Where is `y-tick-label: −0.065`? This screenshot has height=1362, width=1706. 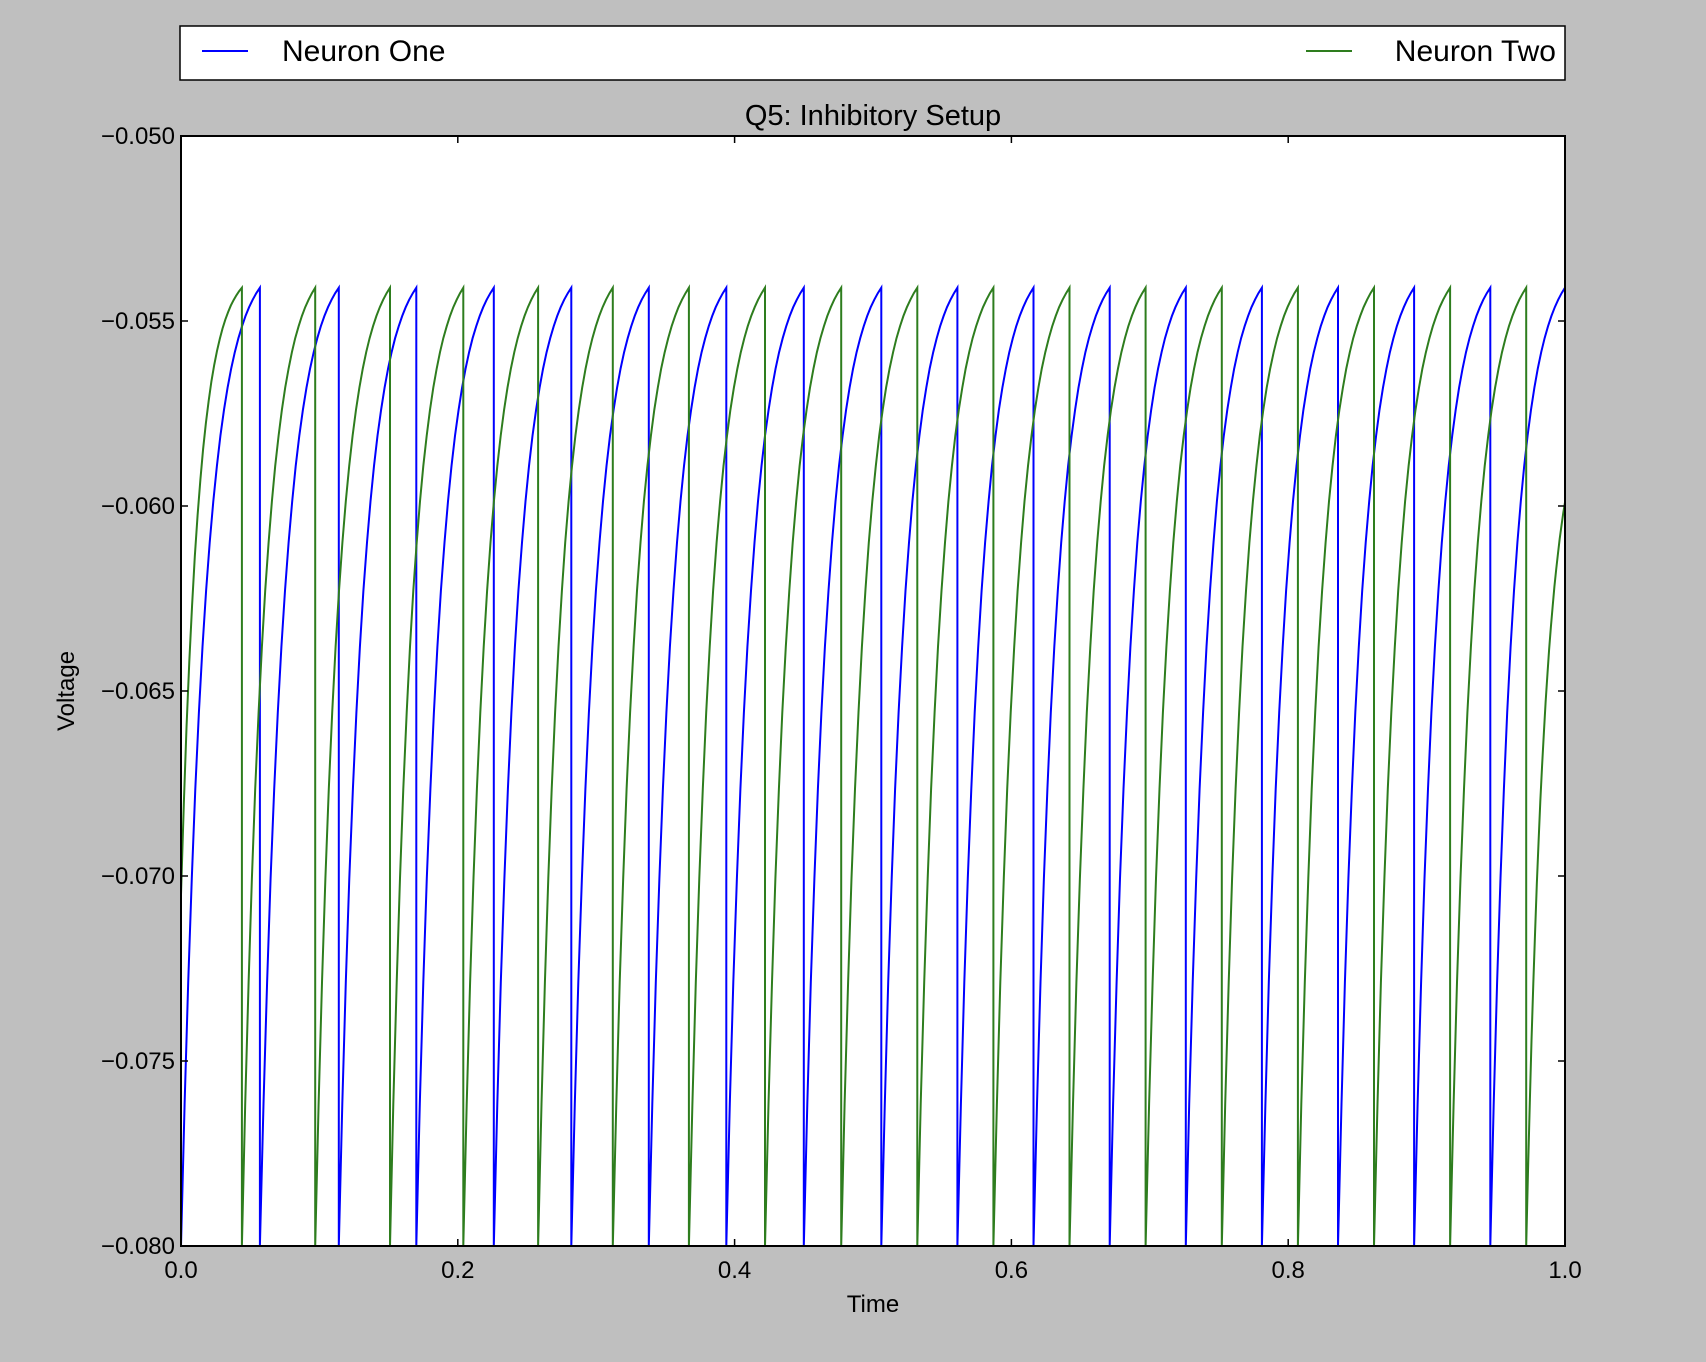 y-tick-label: −0.065 is located at coordinates (138, 691).